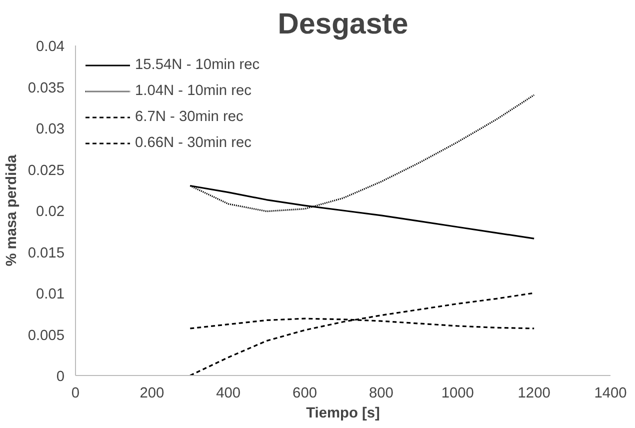 The width and height of the screenshot is (635, 428). I want to click on y-tick-label: 0.01, so click(50, 294).